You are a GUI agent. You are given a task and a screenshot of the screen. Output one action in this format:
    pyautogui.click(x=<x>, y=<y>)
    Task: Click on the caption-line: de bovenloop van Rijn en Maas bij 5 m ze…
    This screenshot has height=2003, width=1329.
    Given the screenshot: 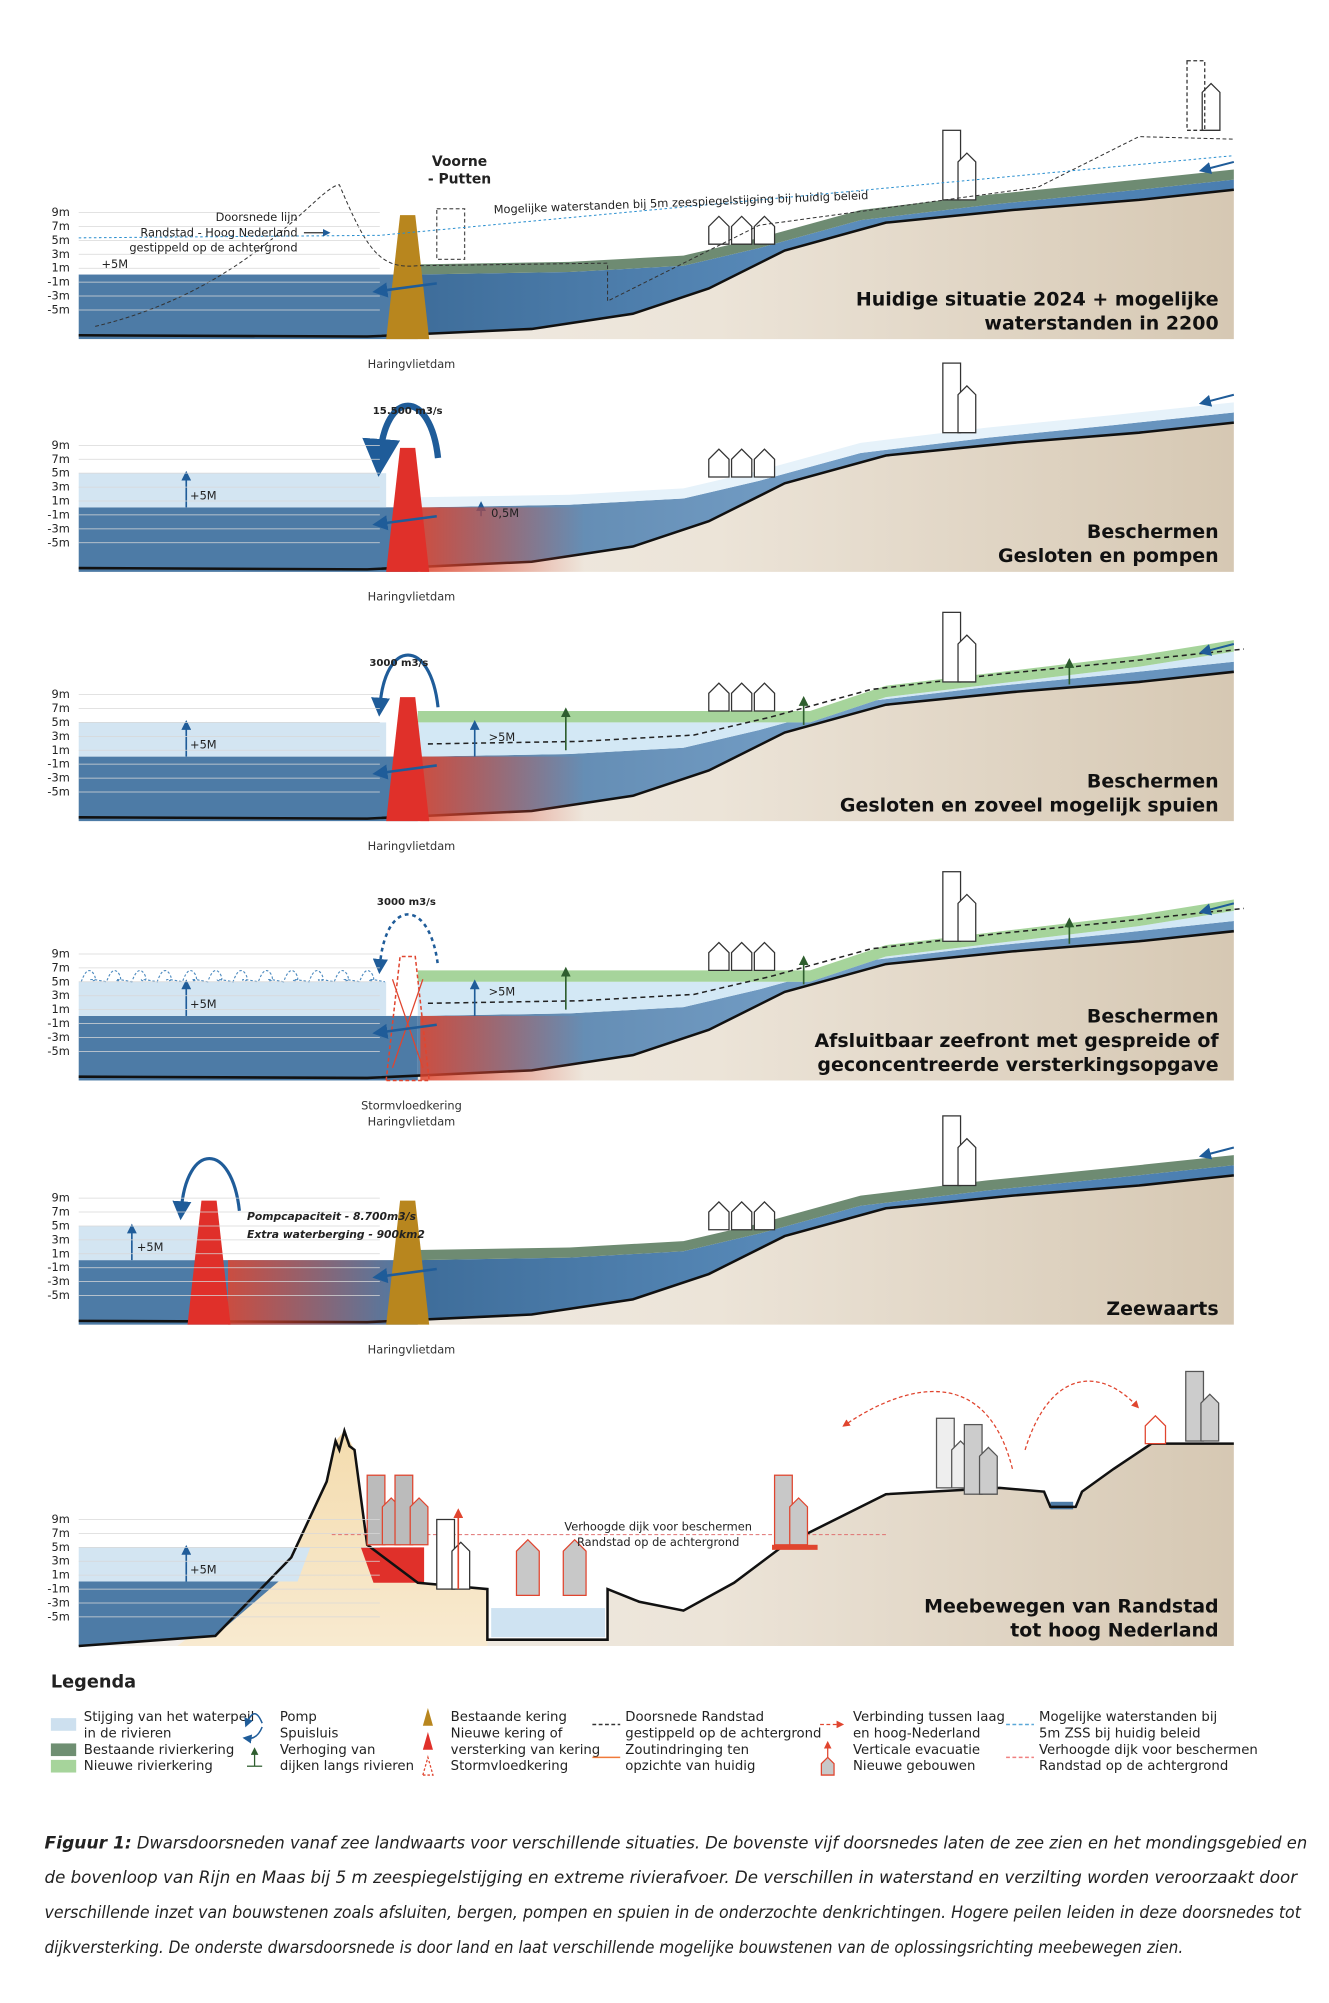 What is the action you would take?
    pyautogui.click(x=671, y=1878)
    